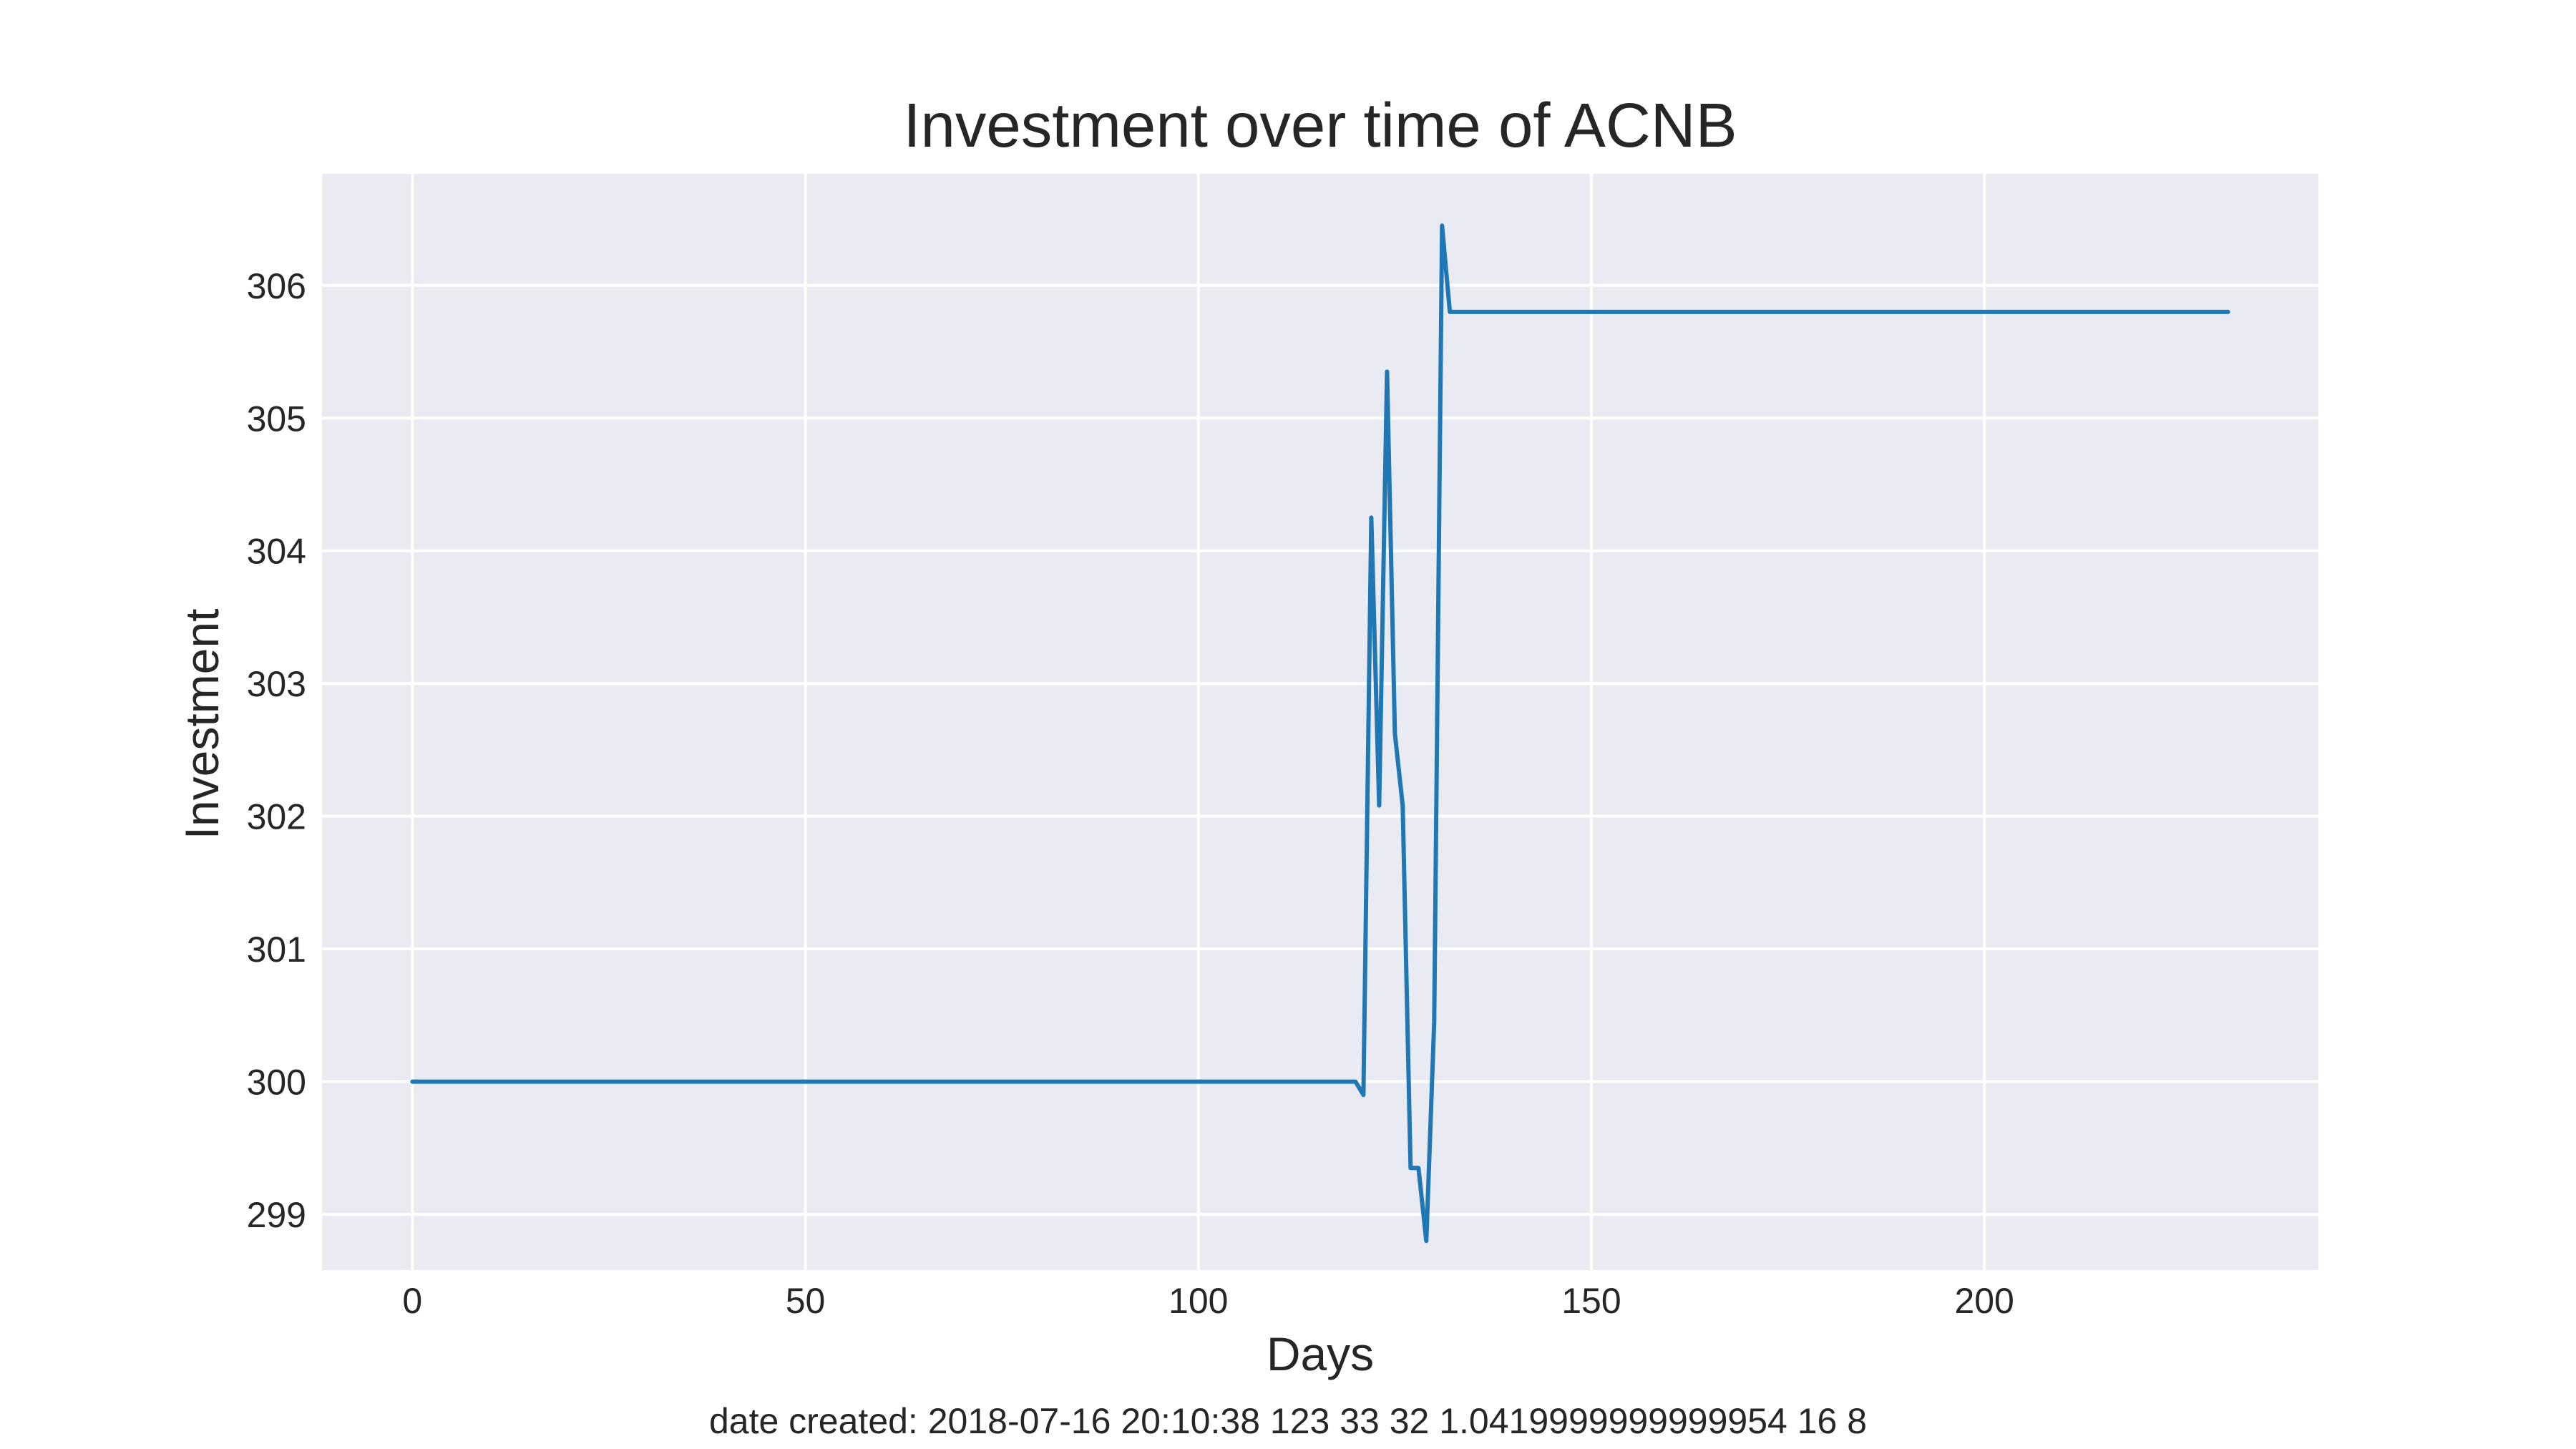  Describe the element at coordinates (276, 684) in the screenshot. I see `y-tick-label: 303` at that location.